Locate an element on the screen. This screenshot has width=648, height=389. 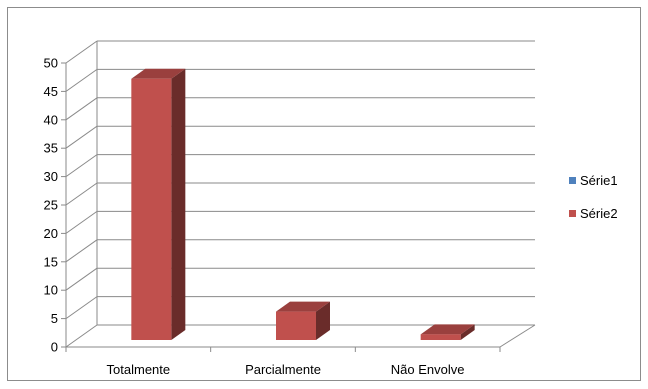
y-tick-label: 40 is located at coordinates (51, 119).